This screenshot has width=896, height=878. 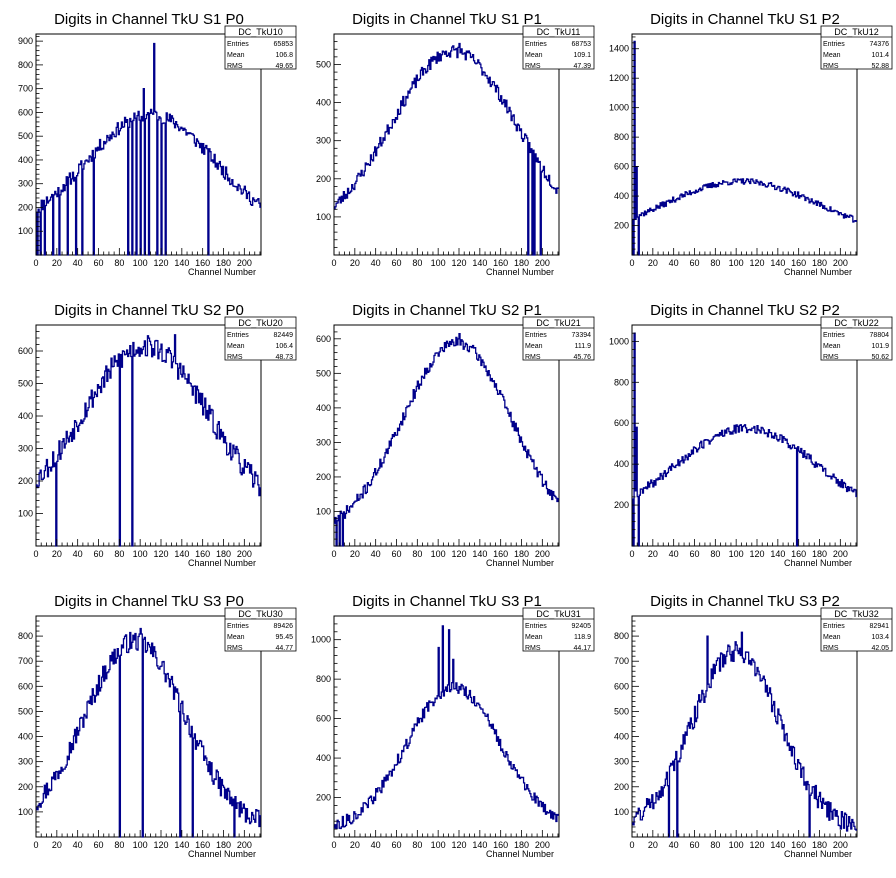 What do you see at coordinates (582, 335) in the screenshot?
I see `stats-value: 73394` at bounding box center [582, 335].